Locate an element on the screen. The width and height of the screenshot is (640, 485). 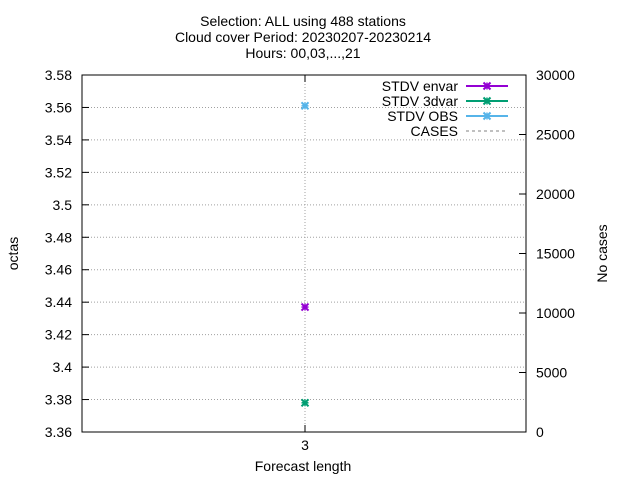
y-tick-label: 3.5 is located at coordinates (63, 205).